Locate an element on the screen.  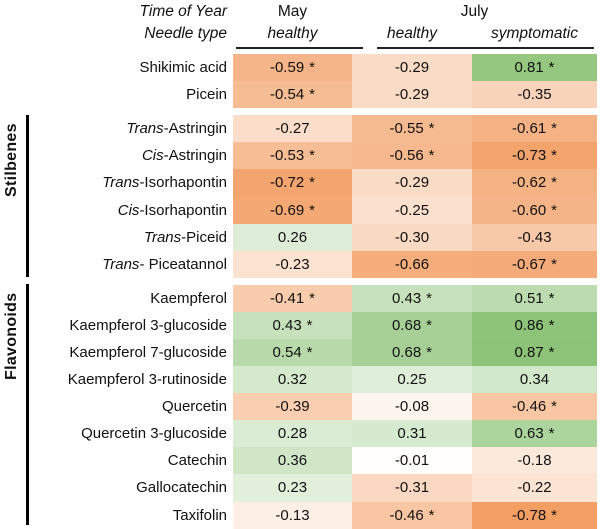
heatmap-cell: 0.43 * is located at coordinates (292, 325).